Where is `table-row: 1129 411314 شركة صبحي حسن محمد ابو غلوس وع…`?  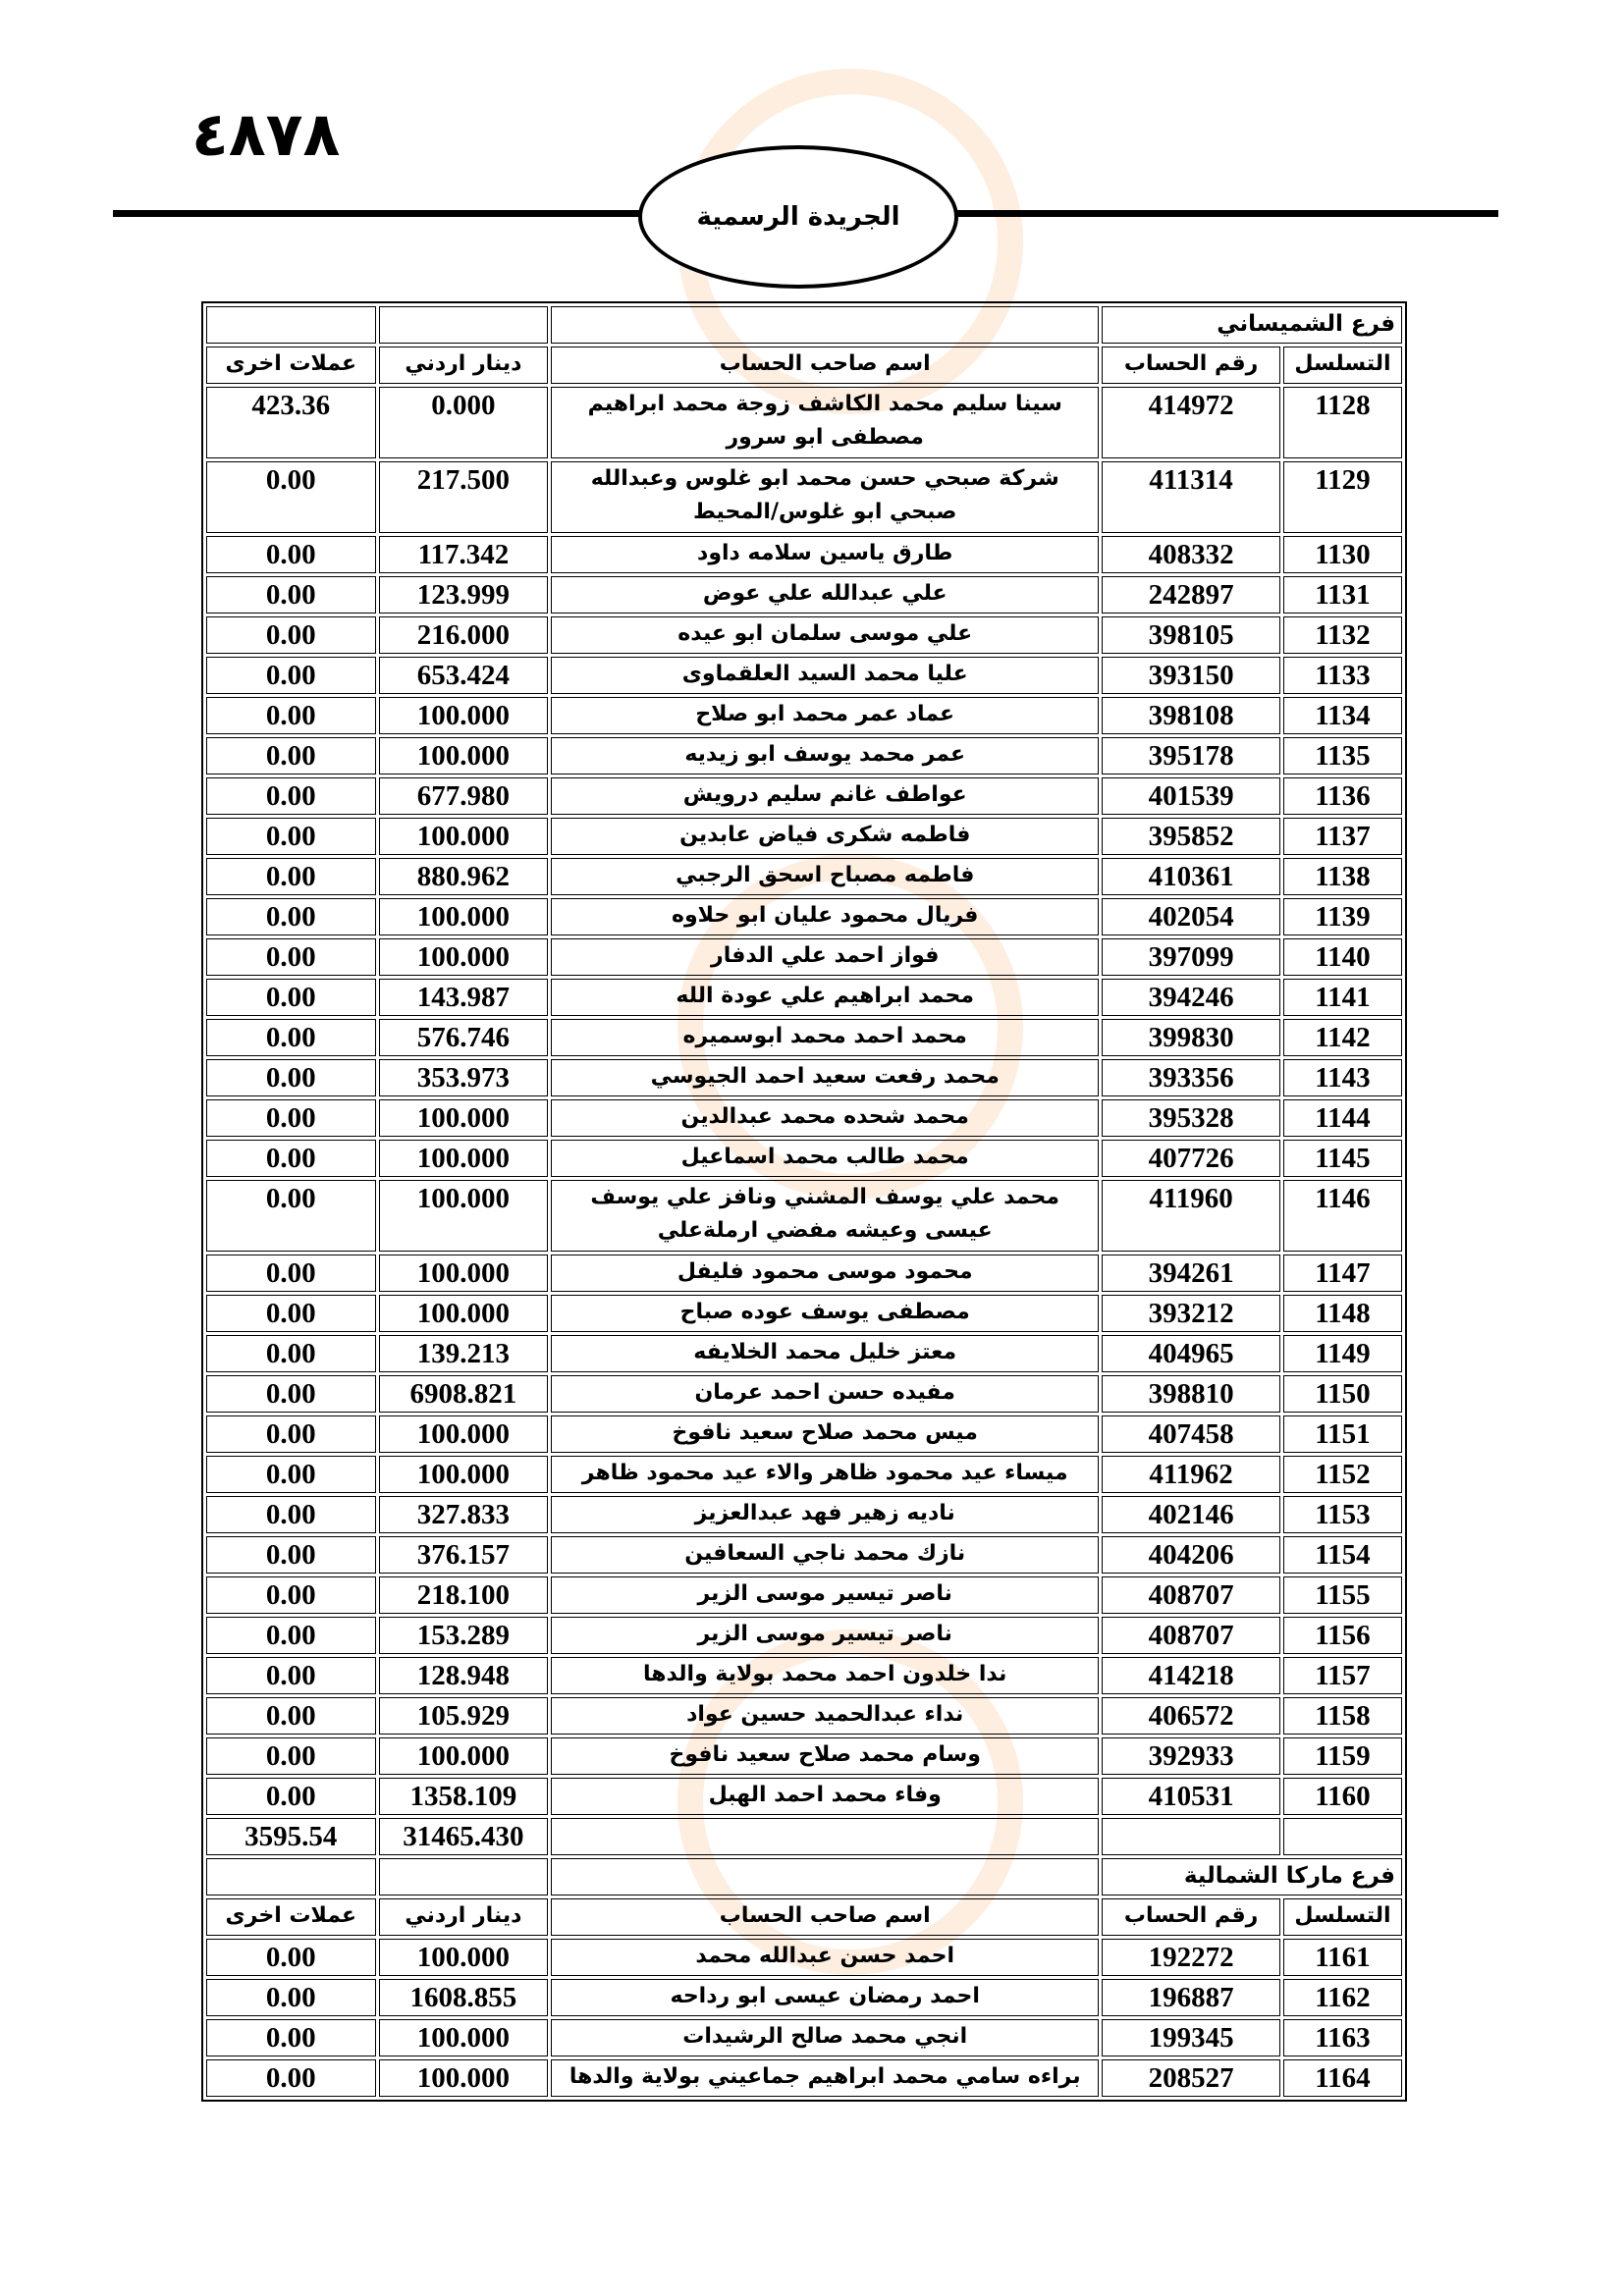 table-row: 1129 411314 شركة صبحي حسن محمد ابو غلوس وع… is located at coordinates (804, 497).